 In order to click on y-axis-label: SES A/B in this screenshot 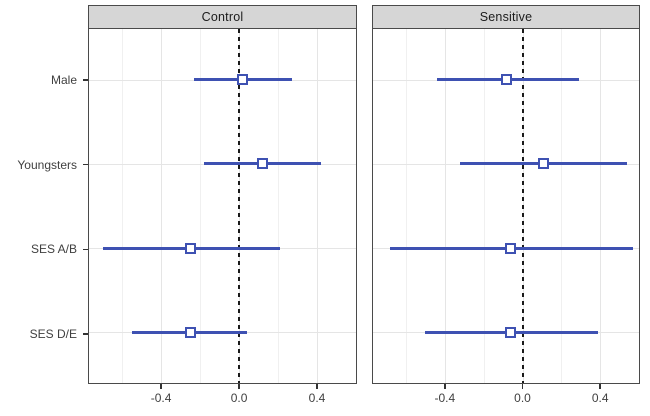, I will do `click(53, 249)`.